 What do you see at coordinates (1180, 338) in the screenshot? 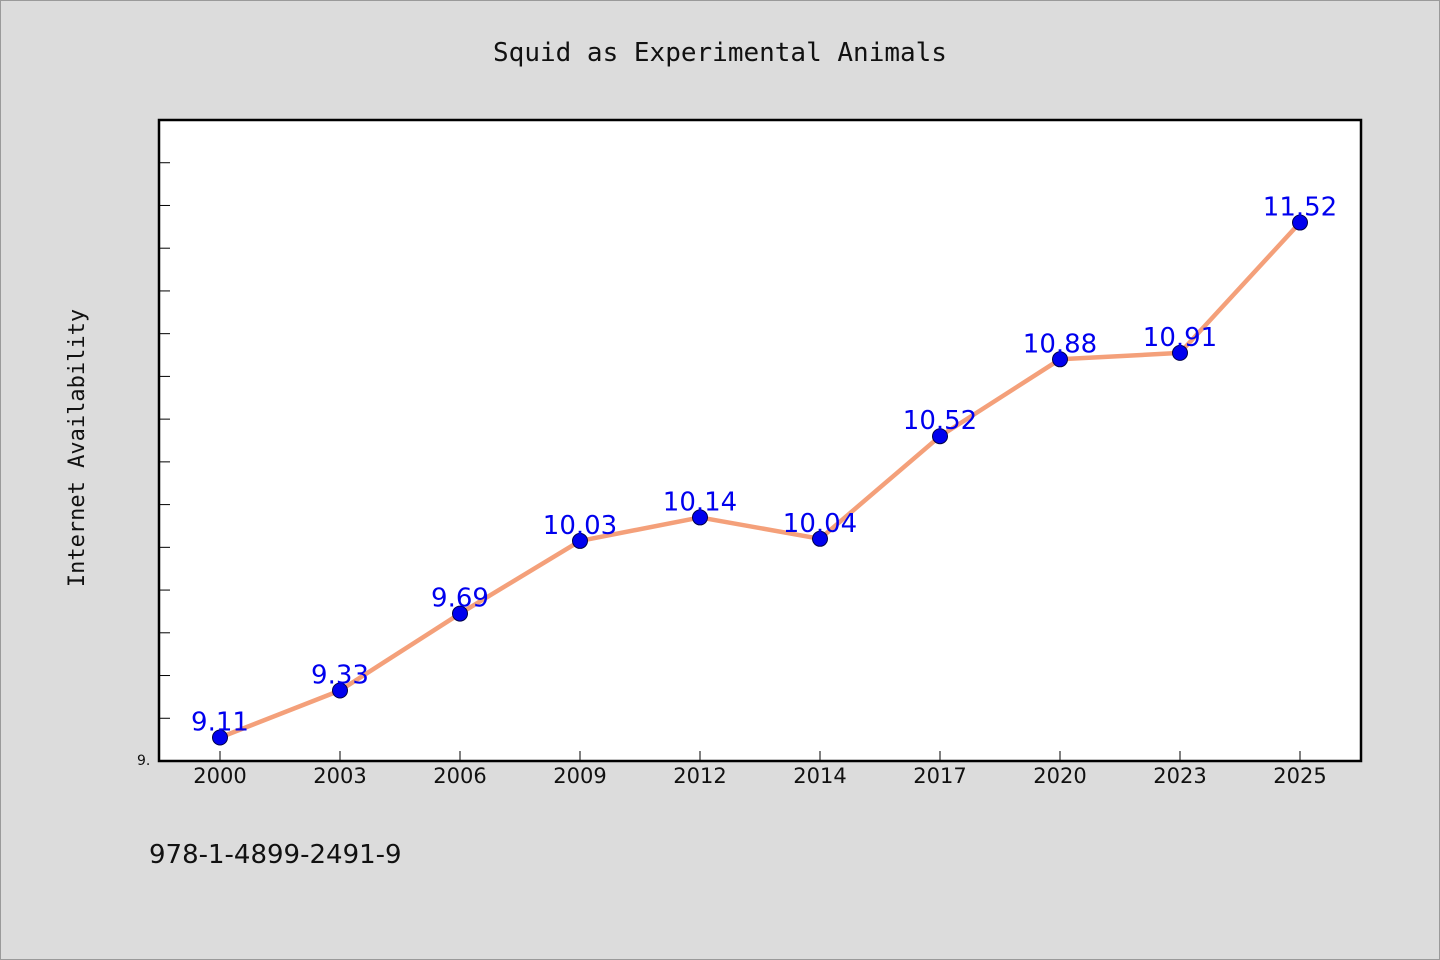
I see `data-label: 10.91` at bounding box center [1180, 338].